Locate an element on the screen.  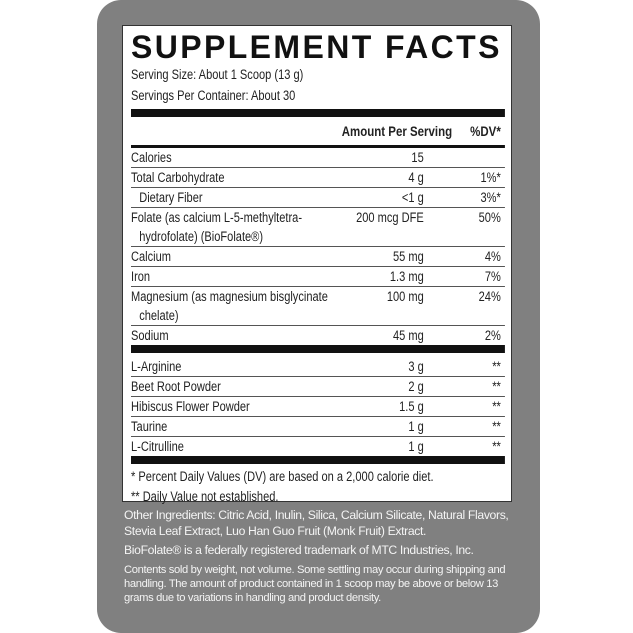
amount: 45 mg is located at coordinates (408, 335).